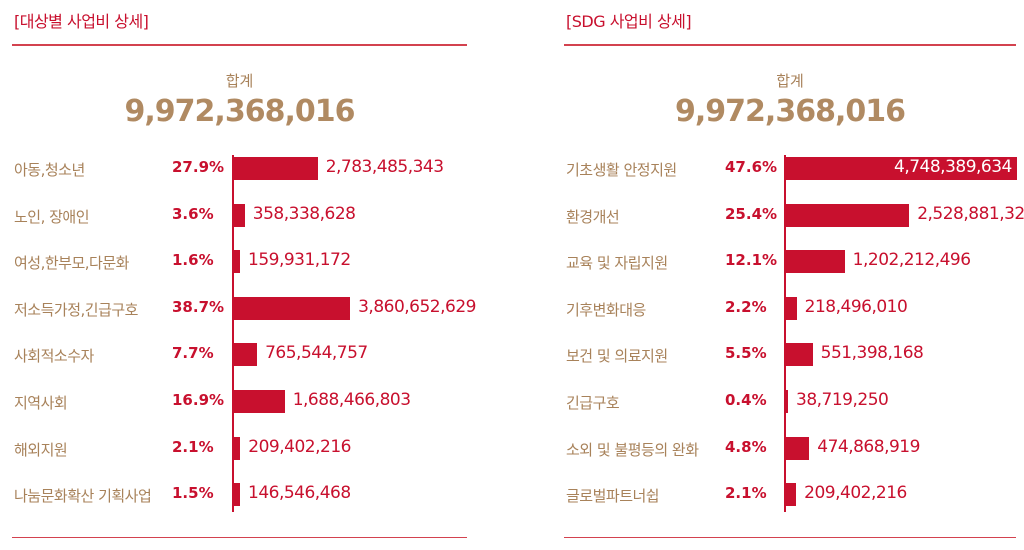 The image size is (1024, 550). What do you see at coordinates (842, 400) in the screenshot?
I see `value-label: 38,719,250` at bounding box center [842, 400].